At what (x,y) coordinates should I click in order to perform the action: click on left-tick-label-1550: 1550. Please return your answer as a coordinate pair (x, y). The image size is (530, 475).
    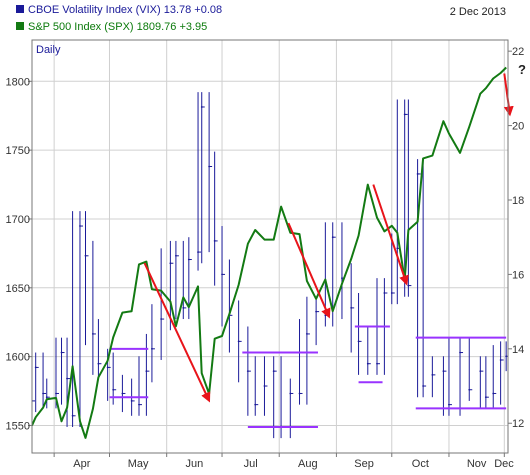
    Looking at the image, I should click on (18, 426).